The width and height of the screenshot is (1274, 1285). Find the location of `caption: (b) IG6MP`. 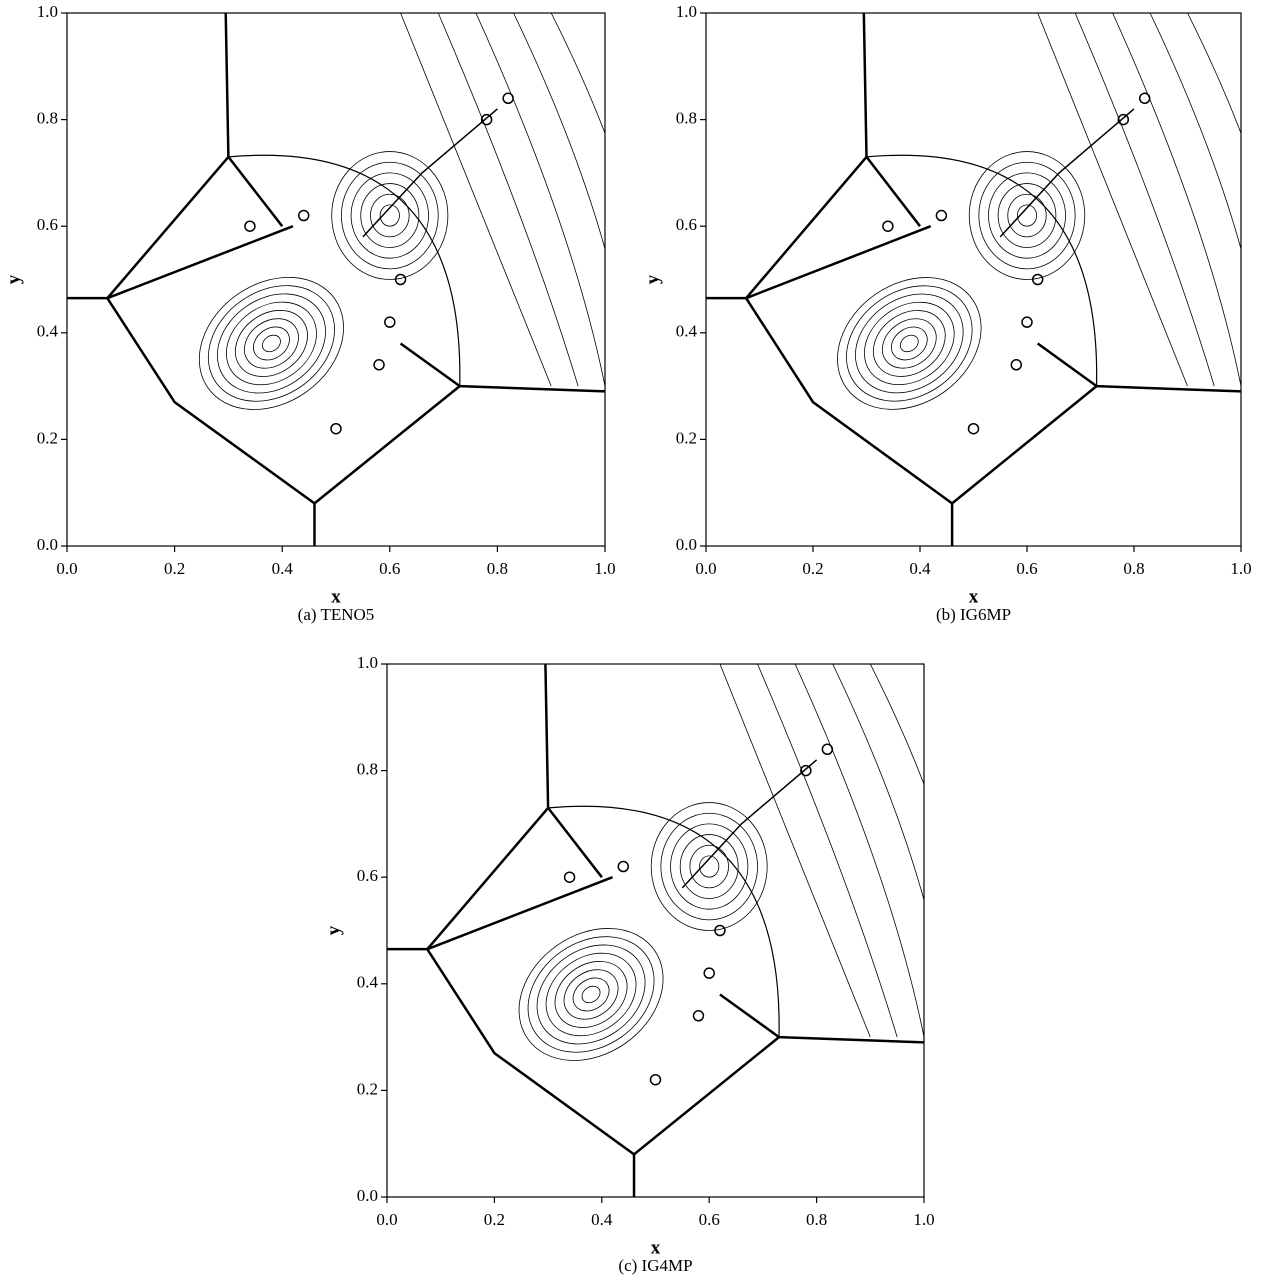

caption: (b) IG6MP is located at coordinates (973, 614).